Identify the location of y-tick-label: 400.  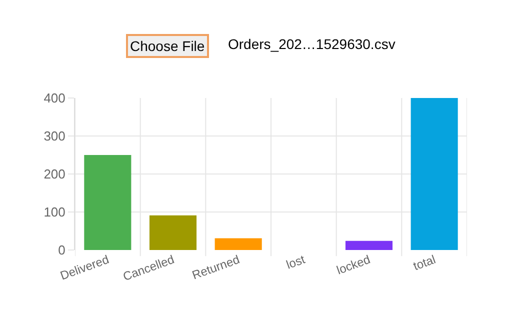
(55, 98).